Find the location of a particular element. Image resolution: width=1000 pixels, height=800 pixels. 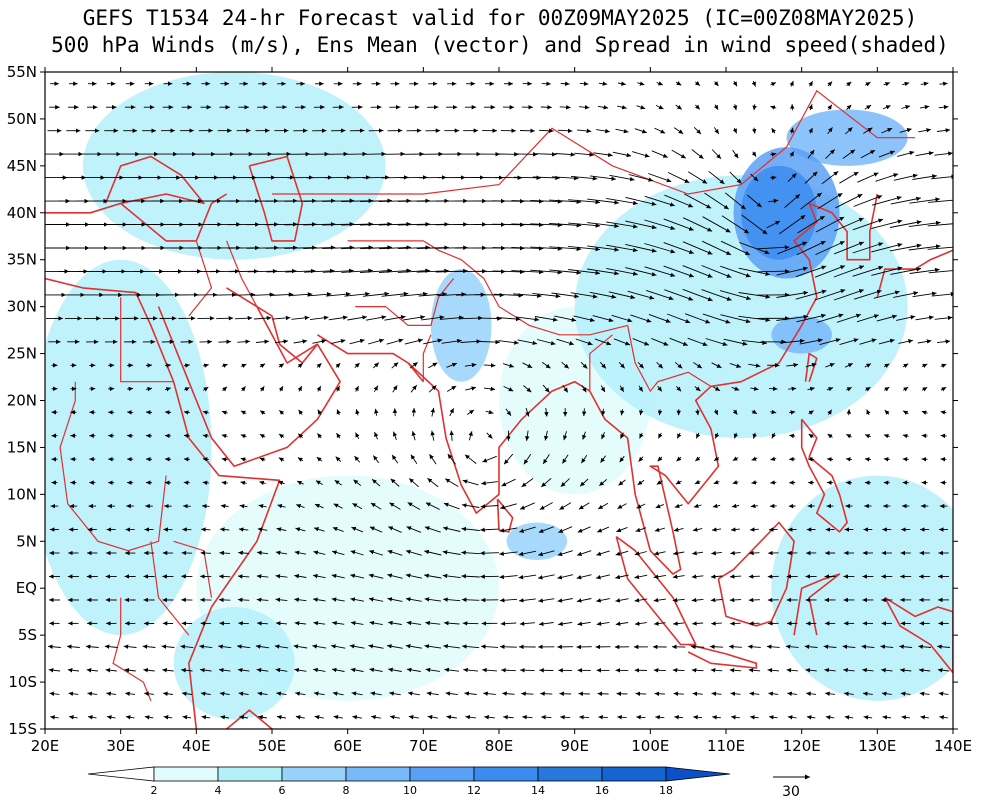

lat-tick-label: 50N is located at coordinates (22, 119).